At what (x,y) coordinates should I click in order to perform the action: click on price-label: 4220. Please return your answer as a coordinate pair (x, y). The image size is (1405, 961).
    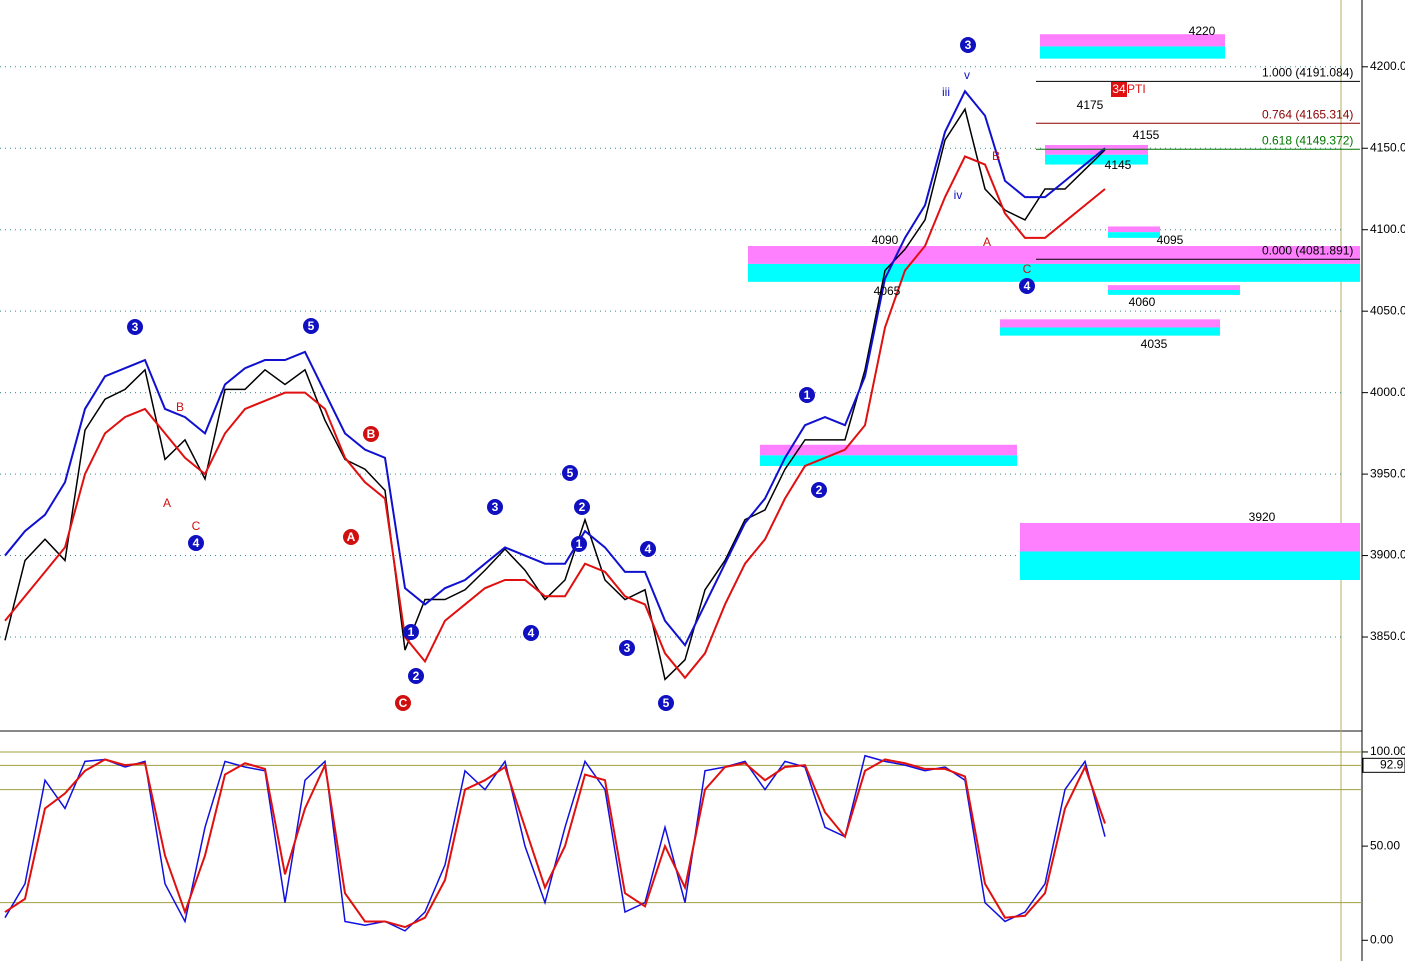
    Looking at the image, I should click on (1202, 31).